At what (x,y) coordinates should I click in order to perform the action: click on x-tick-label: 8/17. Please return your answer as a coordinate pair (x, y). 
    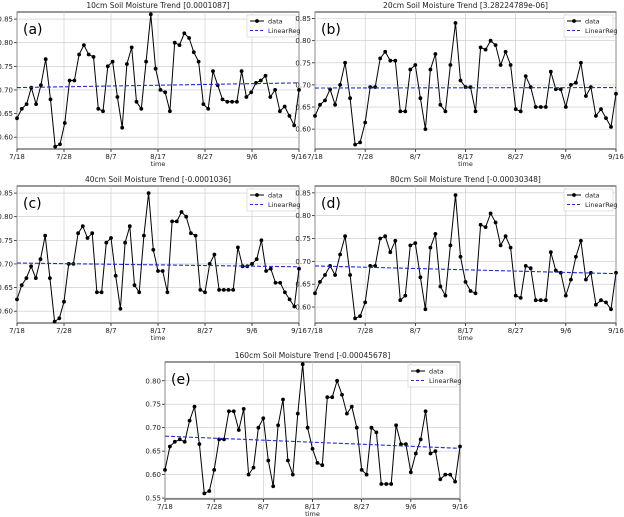
    Looking at the image, I should click on (158, 331).